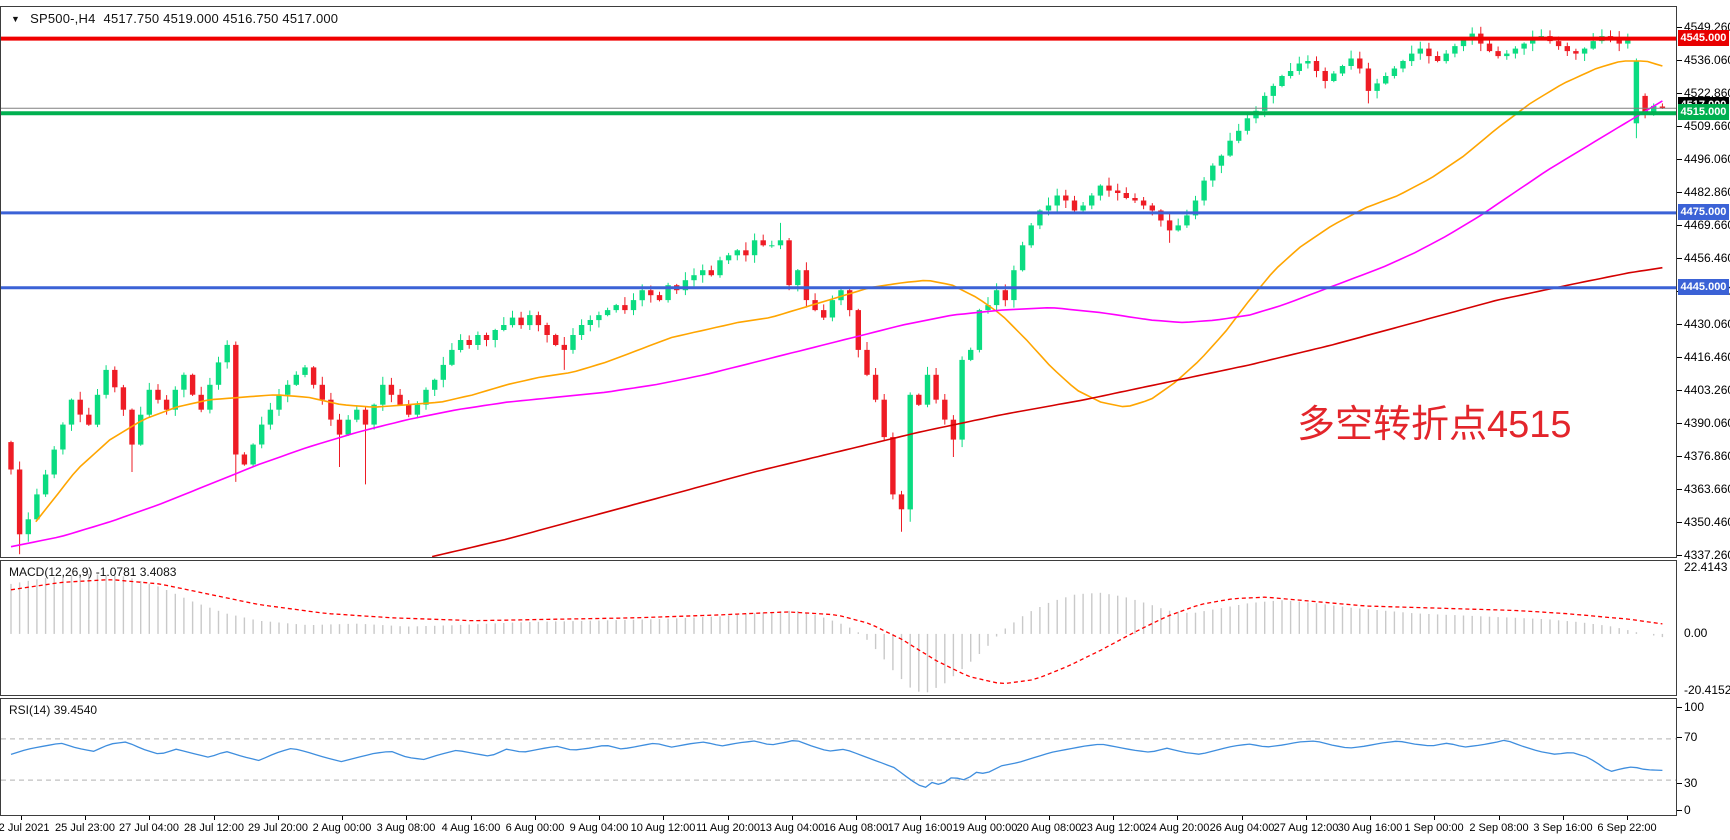 The height and width of the screenshot is (840, 1730). I want to click on macd-tick-label: 22.4143, so click(1706, 567).